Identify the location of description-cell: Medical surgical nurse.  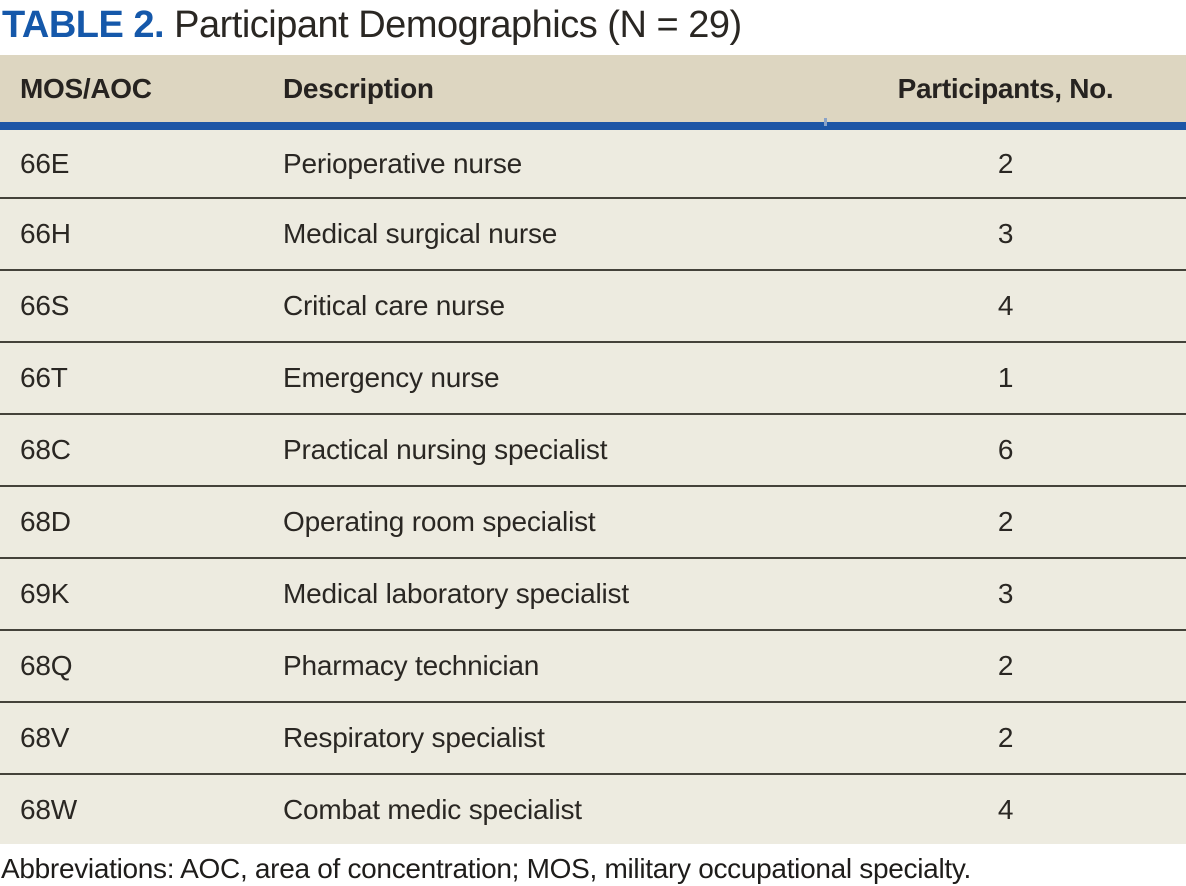
(554, 234).